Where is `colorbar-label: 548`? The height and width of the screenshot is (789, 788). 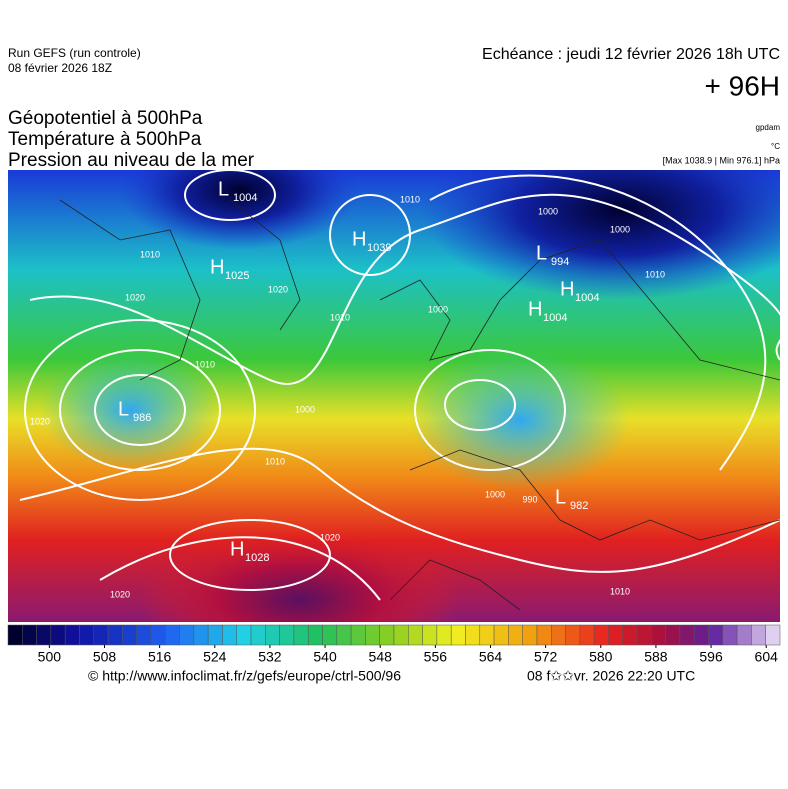 colorbar-label: 548 is located at coordinates (381, 657).